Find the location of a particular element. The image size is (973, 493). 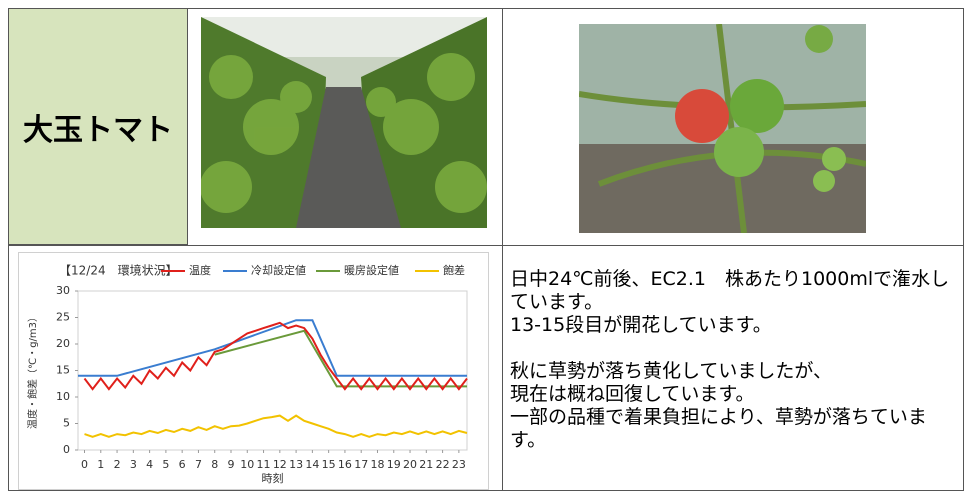

y-tick-label: 20 is located at coordinates (63, 343).